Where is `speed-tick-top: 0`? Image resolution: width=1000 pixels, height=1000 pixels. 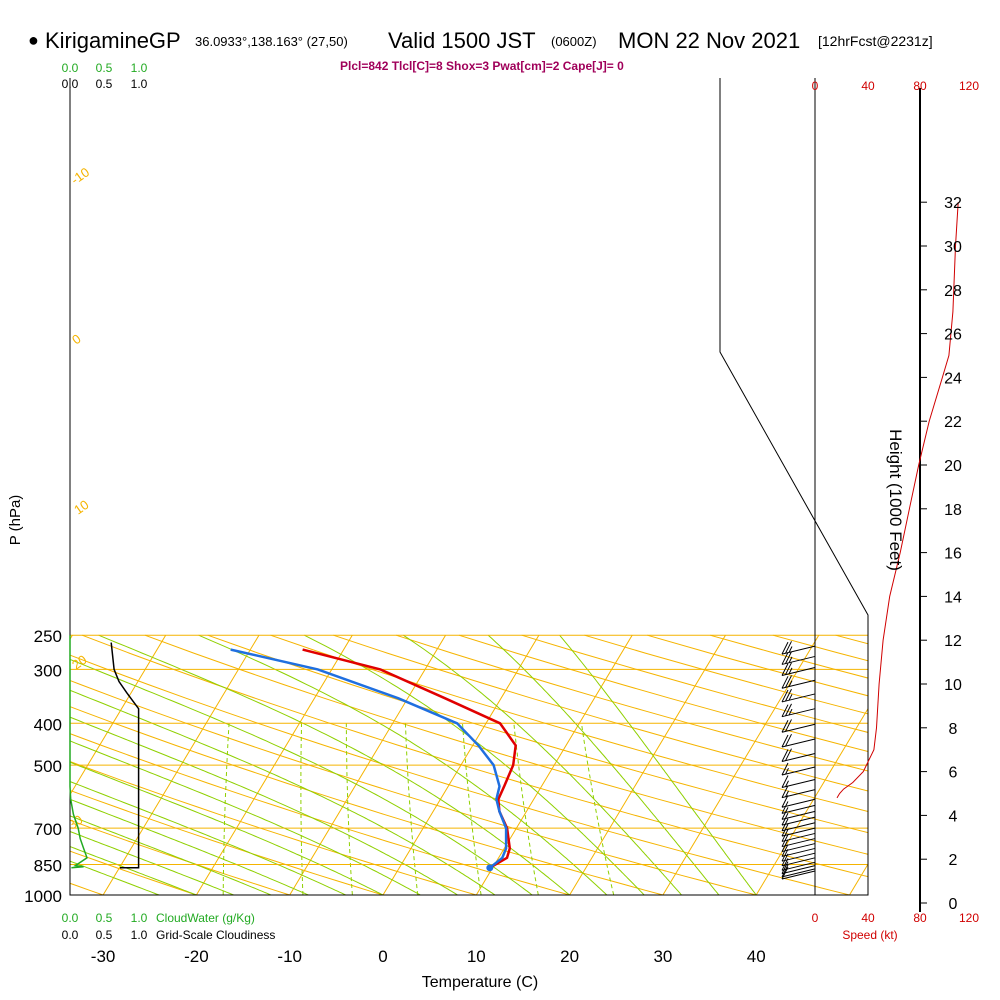 speed-tick-top: 0 is located at coordinates (815, 86).